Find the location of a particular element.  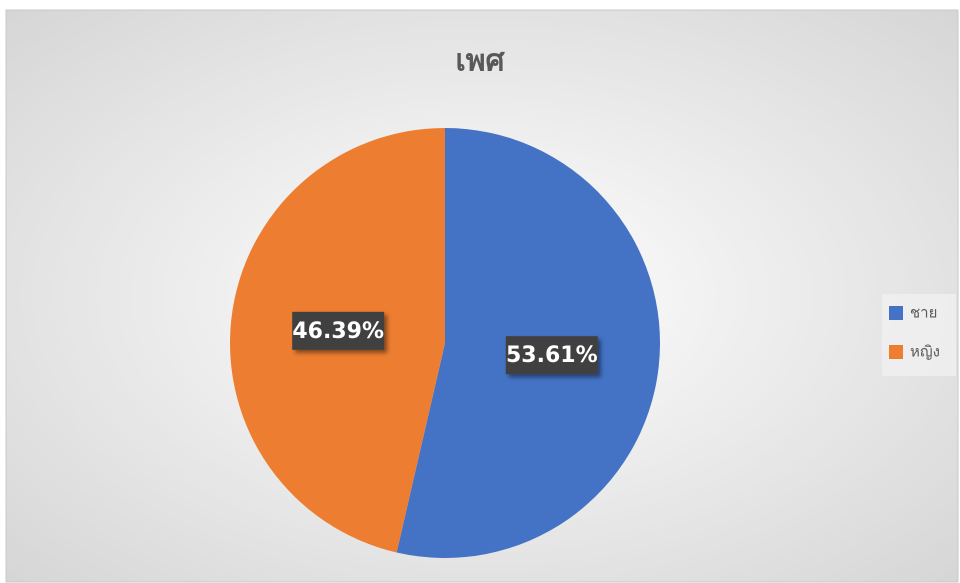

chart-title: เพศ is located at coordinates (480, 61).